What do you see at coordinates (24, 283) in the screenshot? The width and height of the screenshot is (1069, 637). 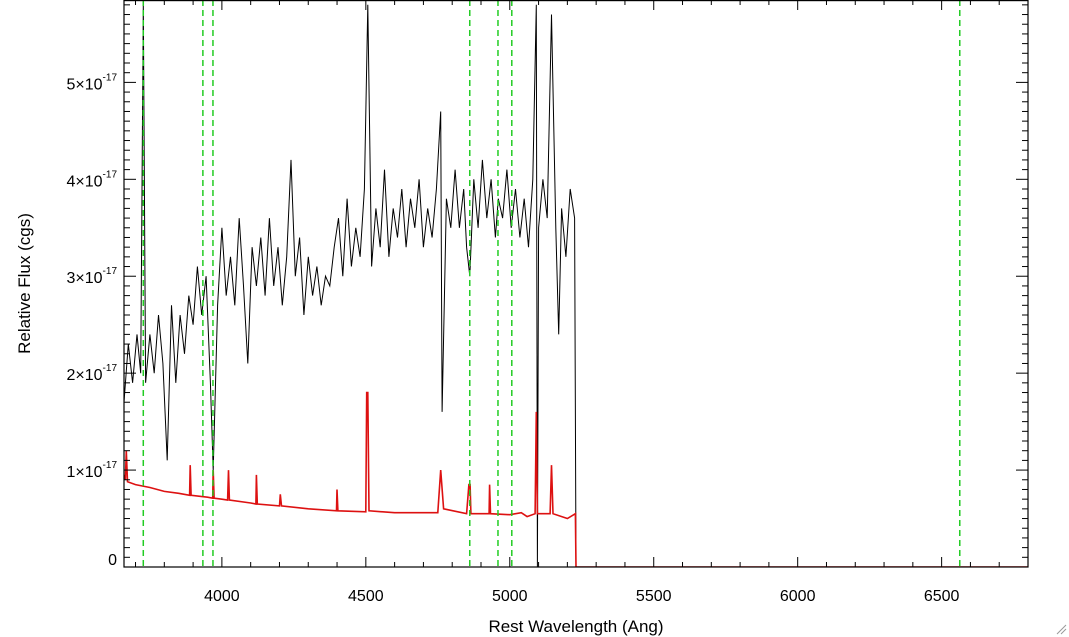 I see `y-axis-title: Relative Flux (cgs)` at bounding box center [24, 283].